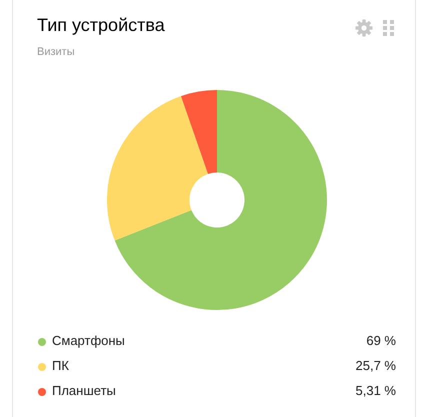  I want to click on legend-label: Планшеты, so click(84, 390).